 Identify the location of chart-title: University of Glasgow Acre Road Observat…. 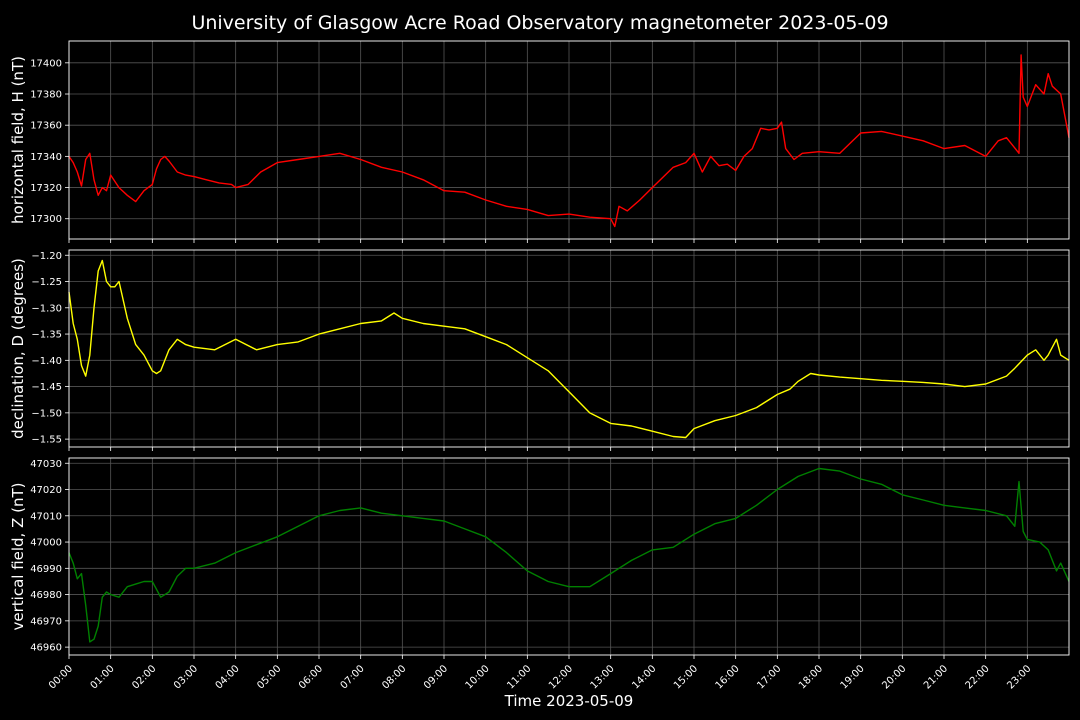
(539, 23).